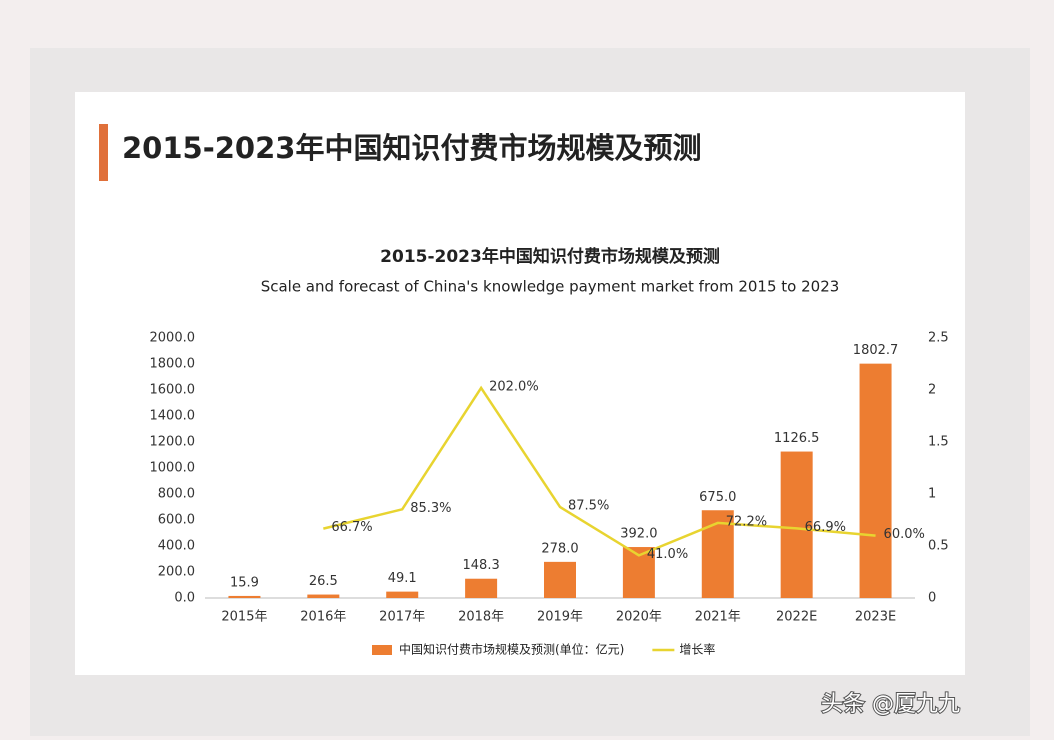 This screenshot has height=740, width=1054. Describe the element at coordinates (323, 581) in the screenshot. I see `bar-value-label: 26.5` at that location.